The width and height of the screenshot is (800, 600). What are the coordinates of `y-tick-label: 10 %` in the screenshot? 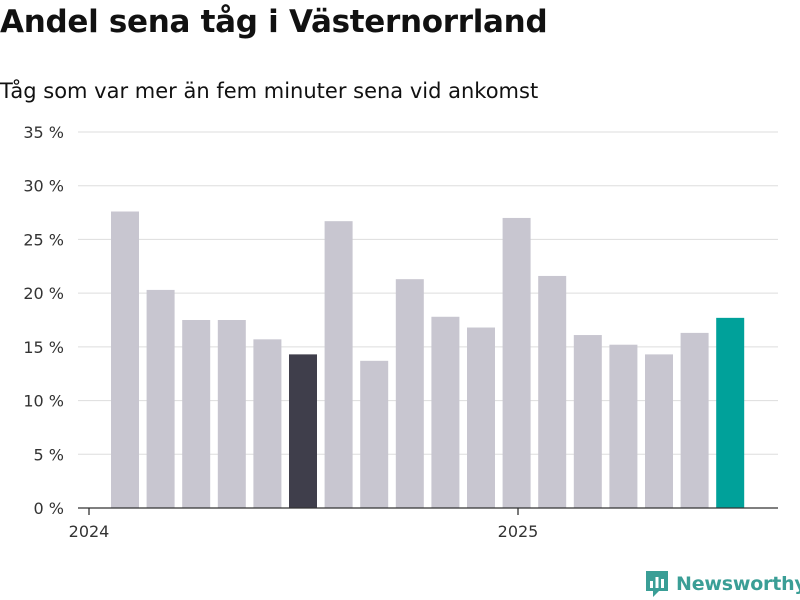 It's located at (43, 401).